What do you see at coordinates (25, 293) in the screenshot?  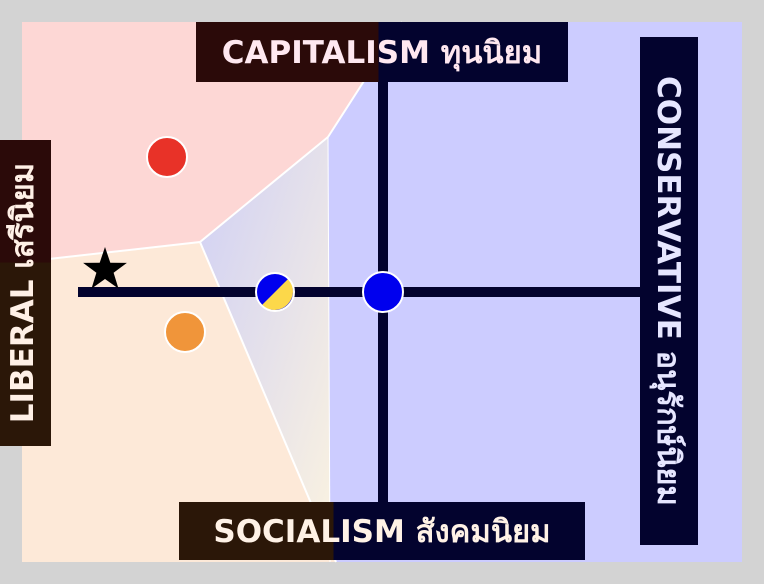 I see `label-liberal: LIBERAL เสรีนิยม` at bounding box center [25, 293].